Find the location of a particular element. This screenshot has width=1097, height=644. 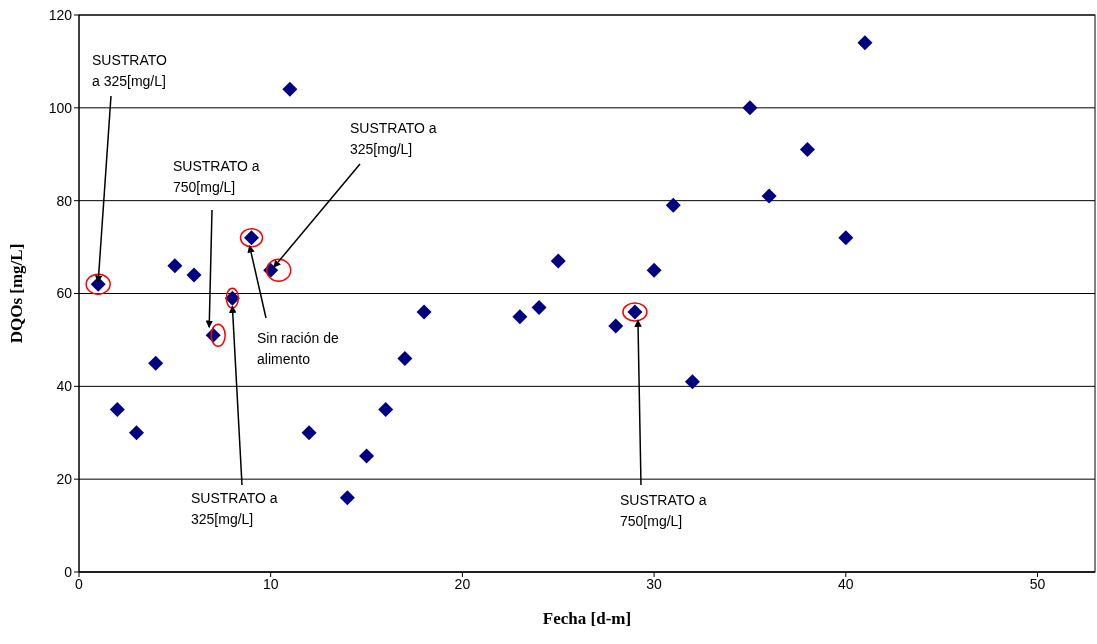

y-tick-label: 20 is located at coordinates (64, 479).